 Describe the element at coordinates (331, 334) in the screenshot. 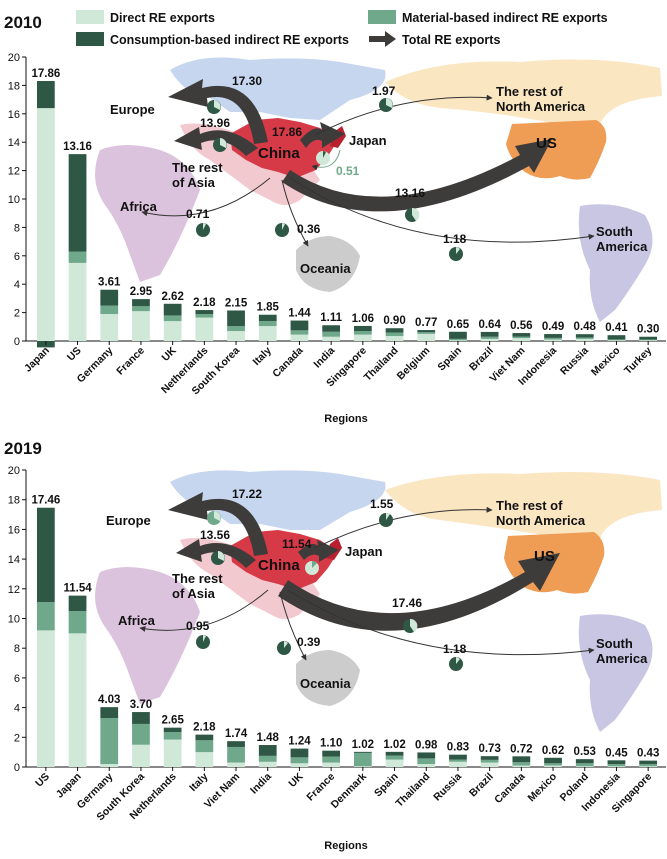

I see `bar-material-india-2010` at that location.